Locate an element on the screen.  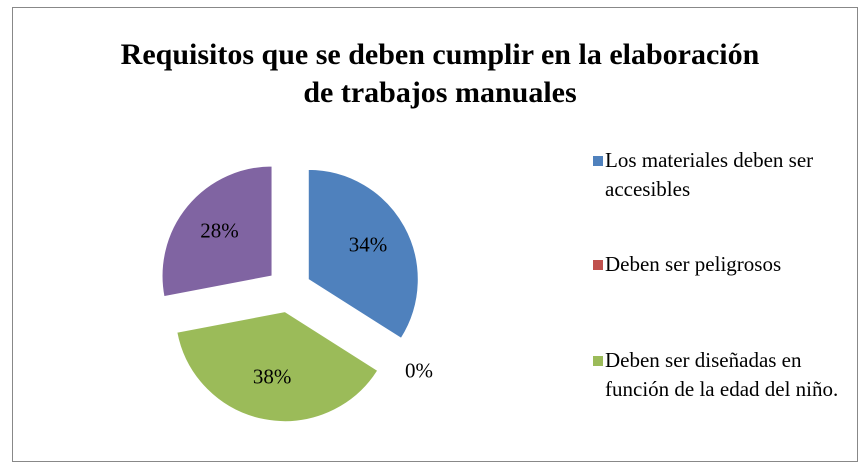
data-label: 34% is located at coordinates (368, 244).